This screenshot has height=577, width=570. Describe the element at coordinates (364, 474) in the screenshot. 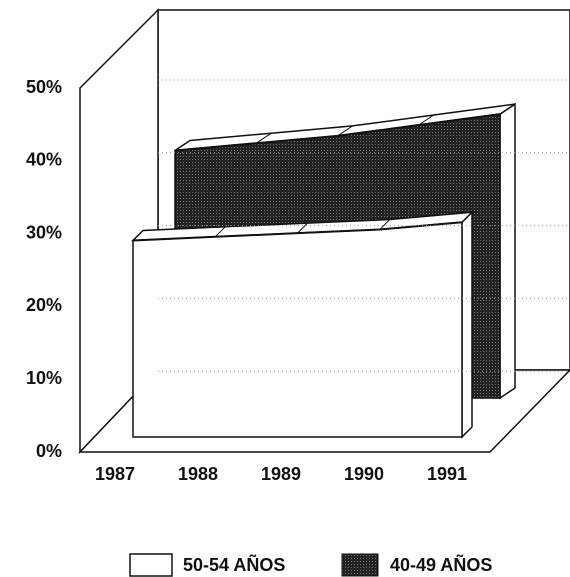

I see `x-tick-label: 1990` at that location.